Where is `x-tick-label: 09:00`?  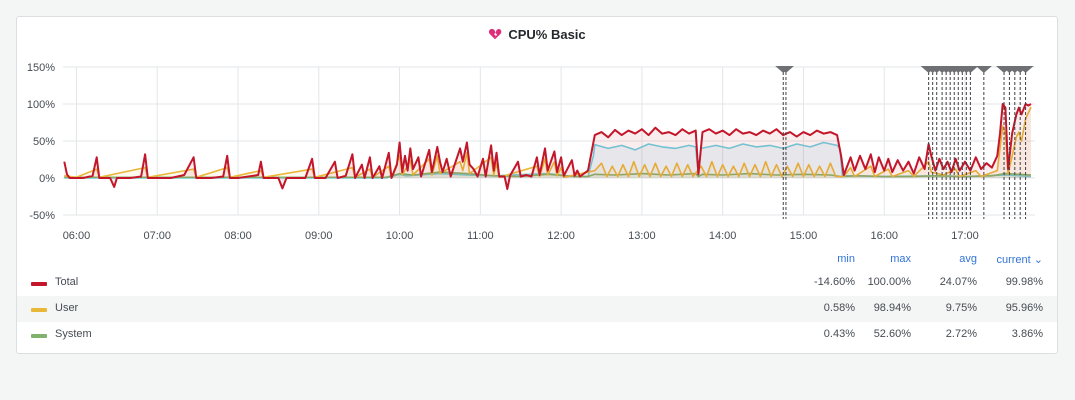 x-tick-label: 09:00 is located at coordinates (319, 236).